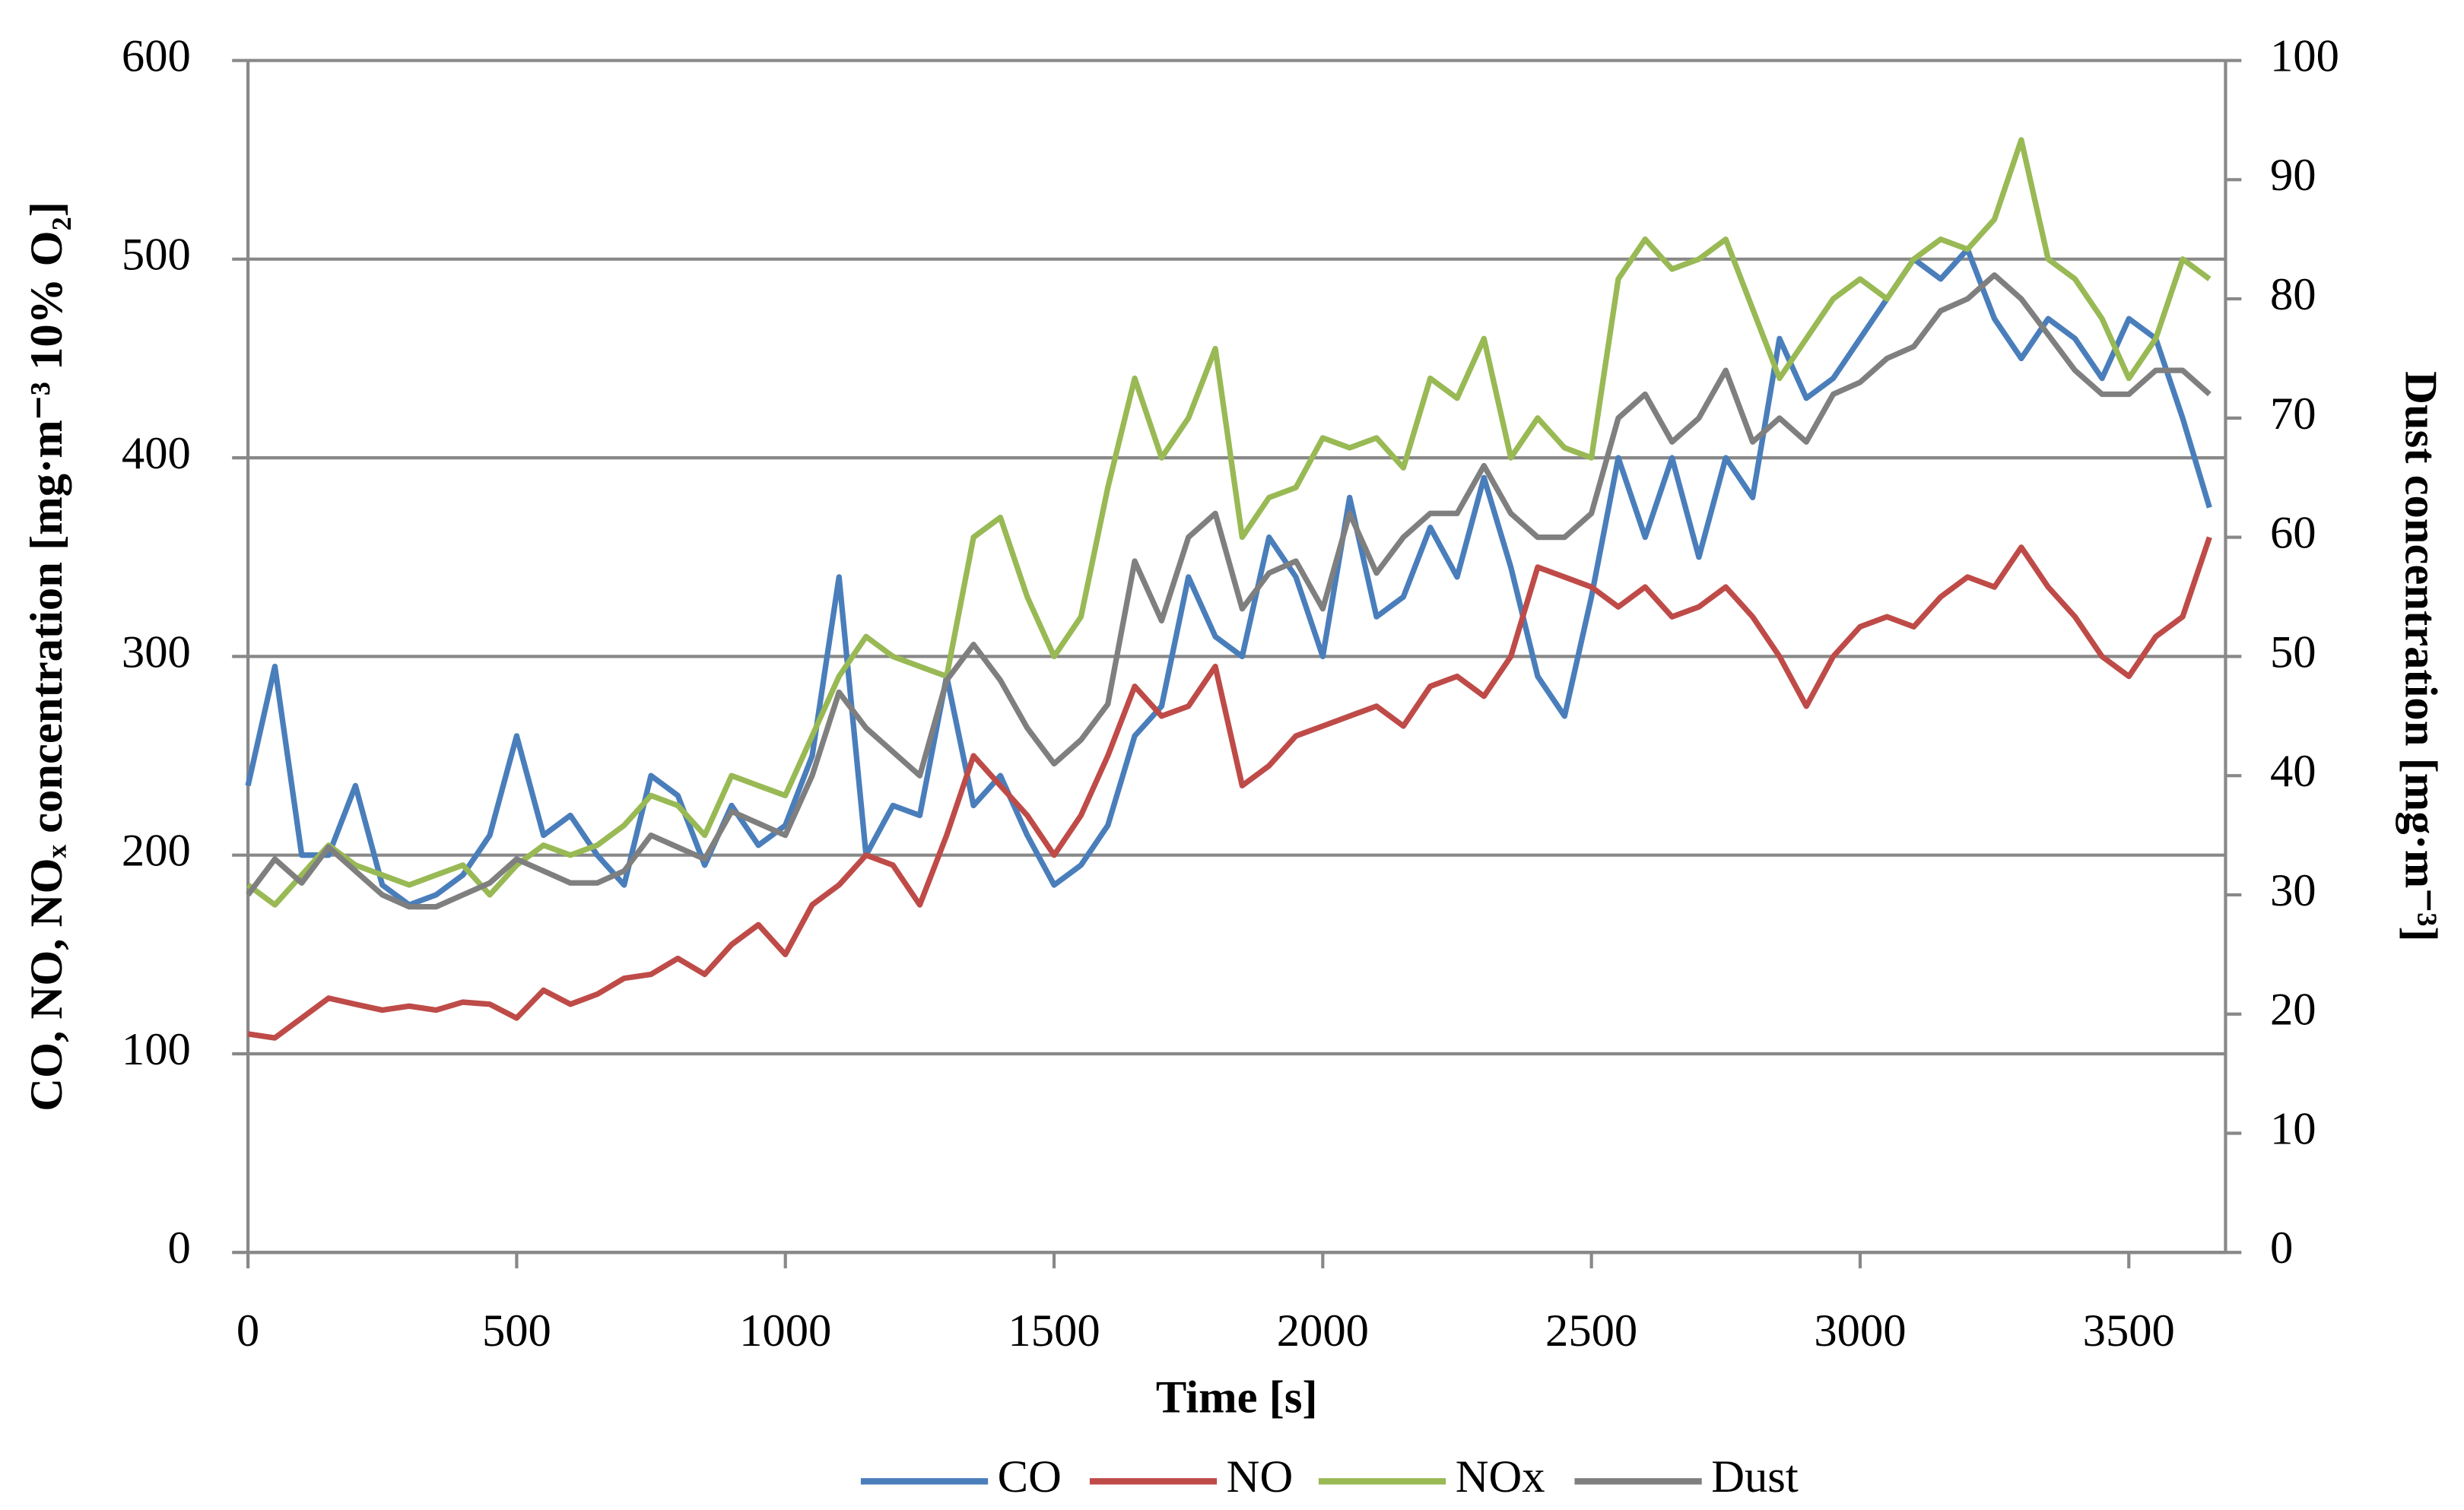 This screenshot has height=1510, width=2464. What do you see at coordinates (1054, 1330) in the screenshot?
I see `x-tick-label: 1500` at bounding box center [1054, 1330].